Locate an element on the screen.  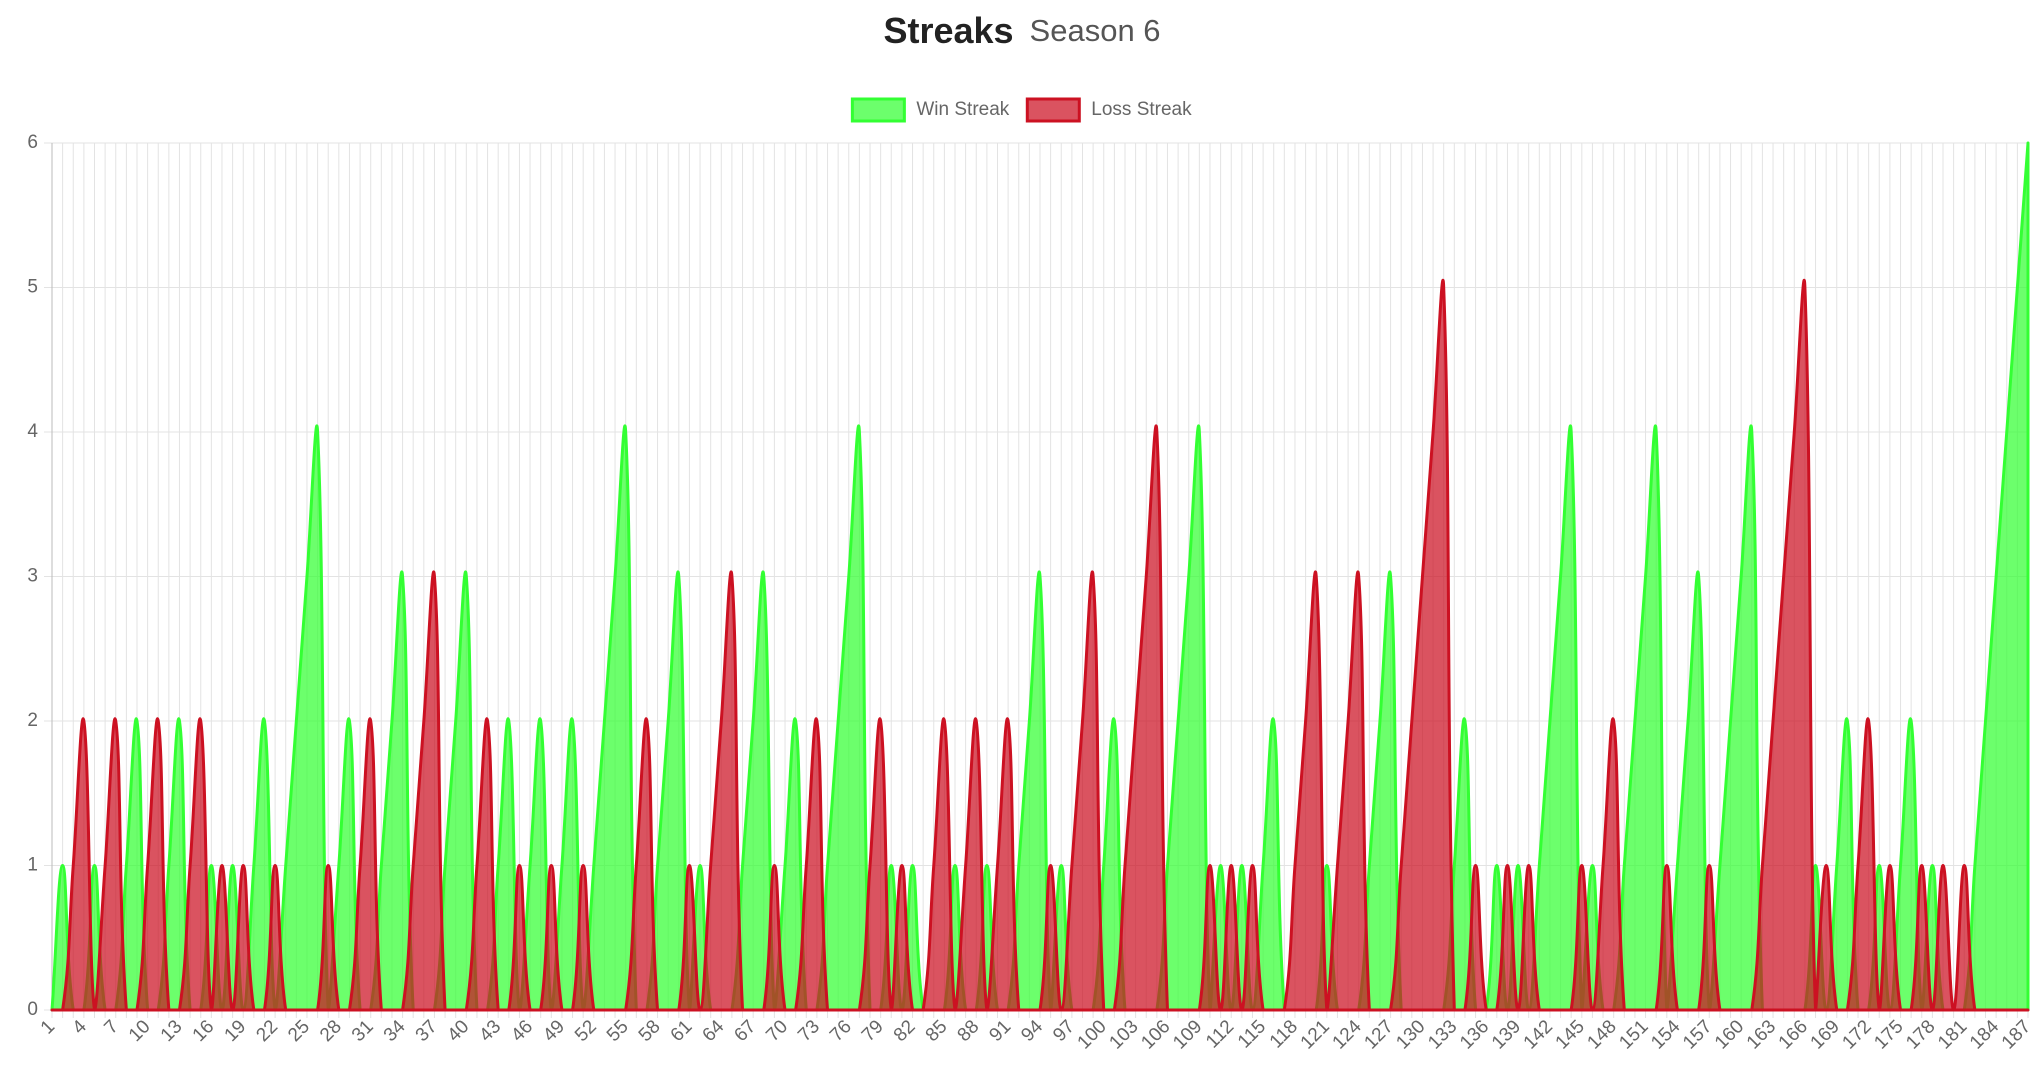
y-tick-label: 6 is located at coordinates (32, 142).